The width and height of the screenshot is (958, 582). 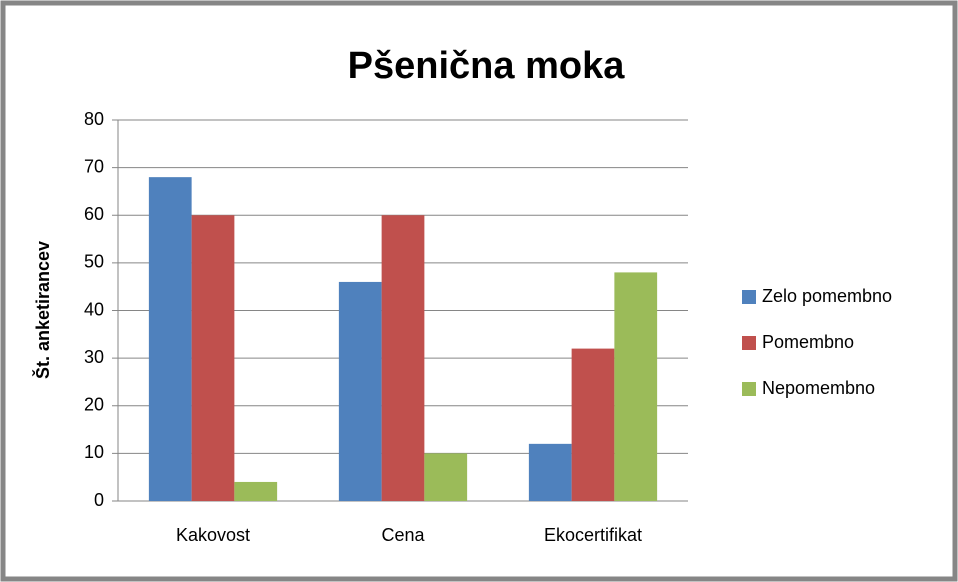 I want to click on x-tick-label: Cena, so click(x=403, y=535).